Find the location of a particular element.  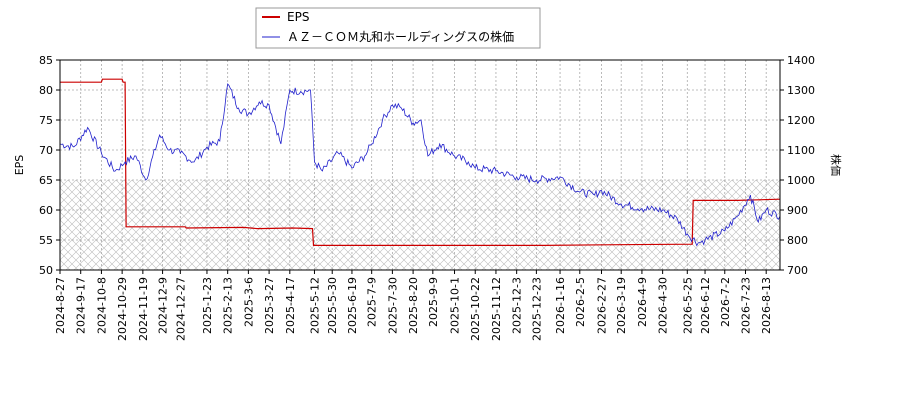

y-left-tick-label: 80 is located at coordinates (46, 90).